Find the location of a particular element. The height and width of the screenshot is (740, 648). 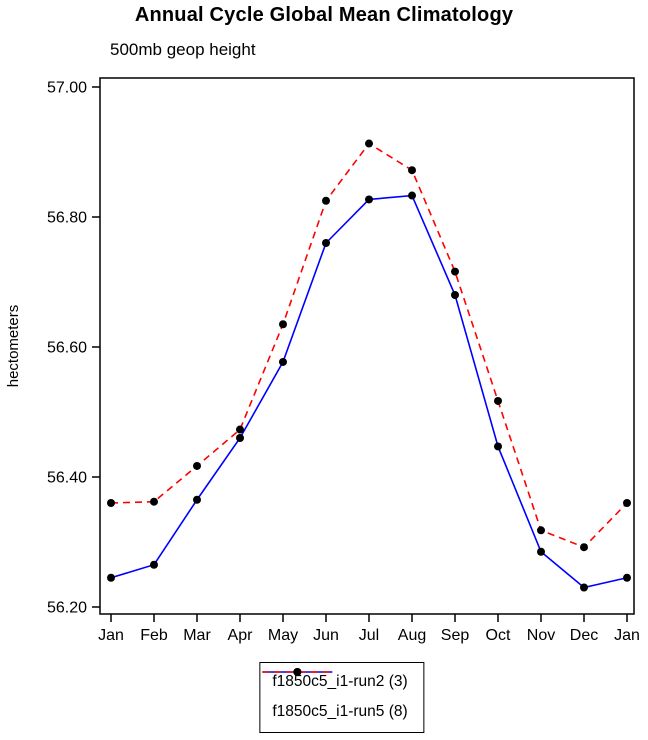

x-tick-label: Jul is located at coordinates (369, 635).